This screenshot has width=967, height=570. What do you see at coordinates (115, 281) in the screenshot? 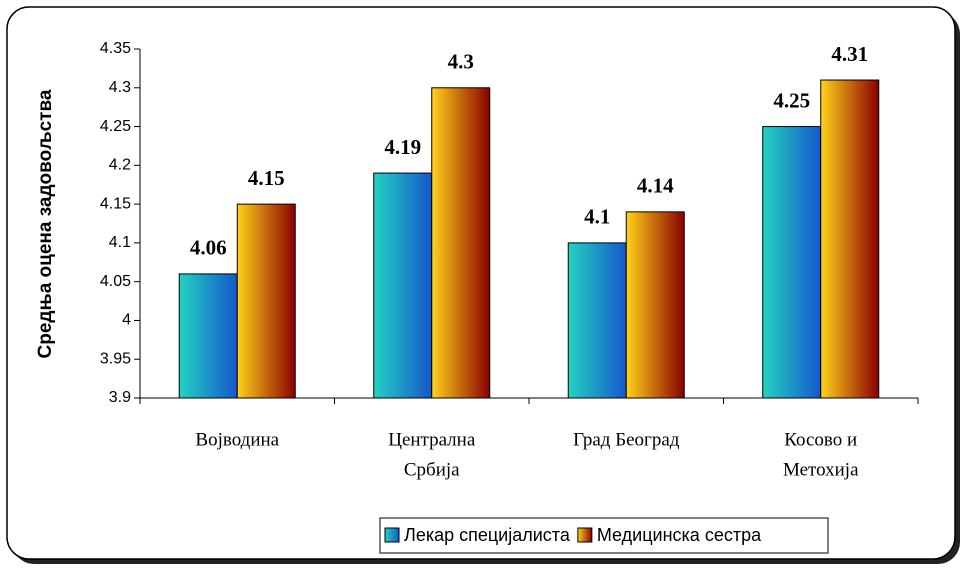
I see `y-tick-label: 4.05` at bounding box center [115, 281].